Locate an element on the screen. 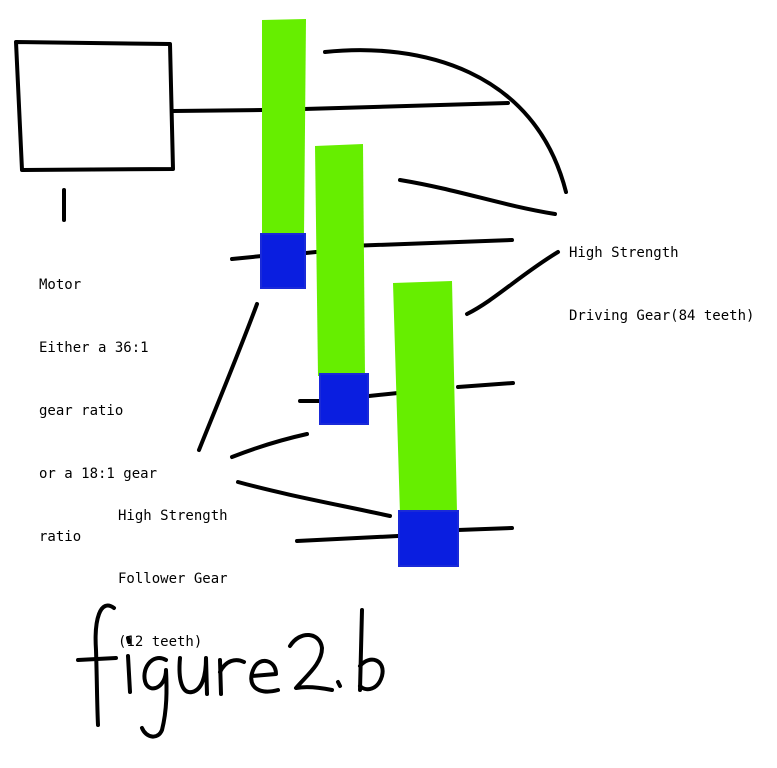 The image size is (777, 768). motor-label-line: ratio is located at coordinates (60, 537).